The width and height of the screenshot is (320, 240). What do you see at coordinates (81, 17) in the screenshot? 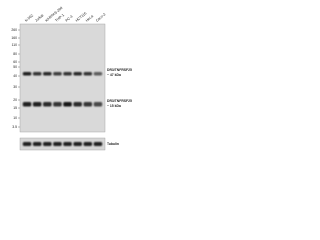
I see `lane-label: HCT116` at bounding box center [81, 17].